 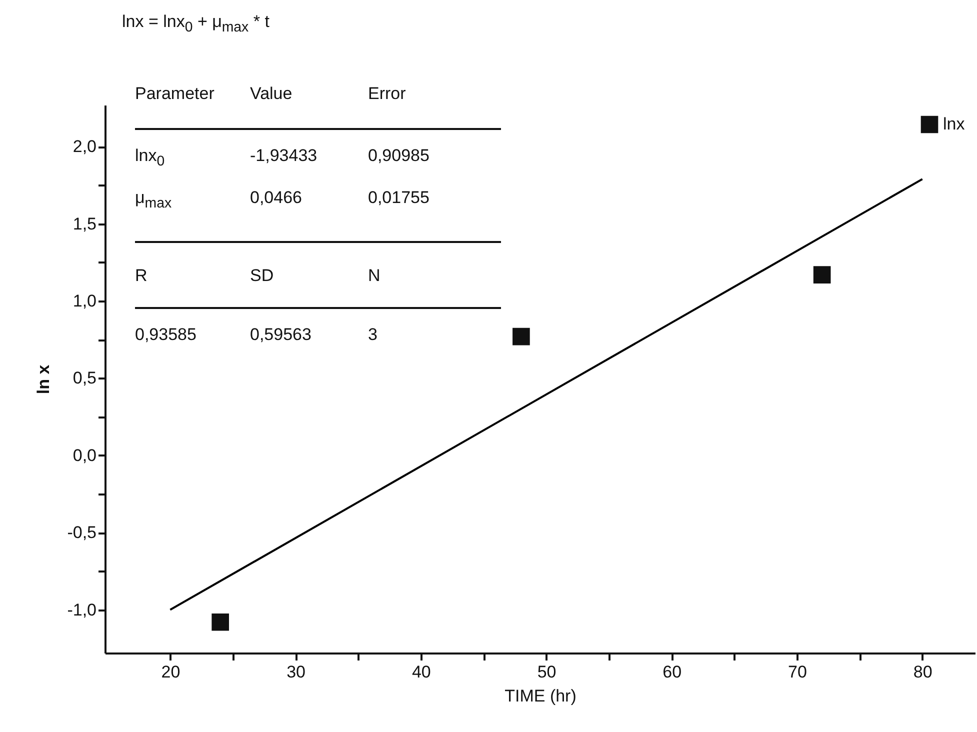 What do you see at coordinates (174, 94) in the screenshot?
I see `text: Parameter` at bounding box center [174, 94].